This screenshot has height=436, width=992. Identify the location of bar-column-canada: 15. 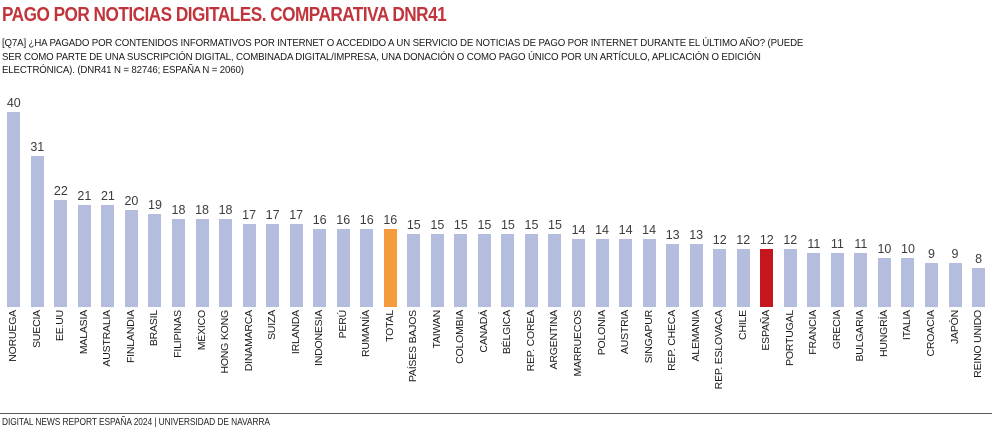
(485, 262).